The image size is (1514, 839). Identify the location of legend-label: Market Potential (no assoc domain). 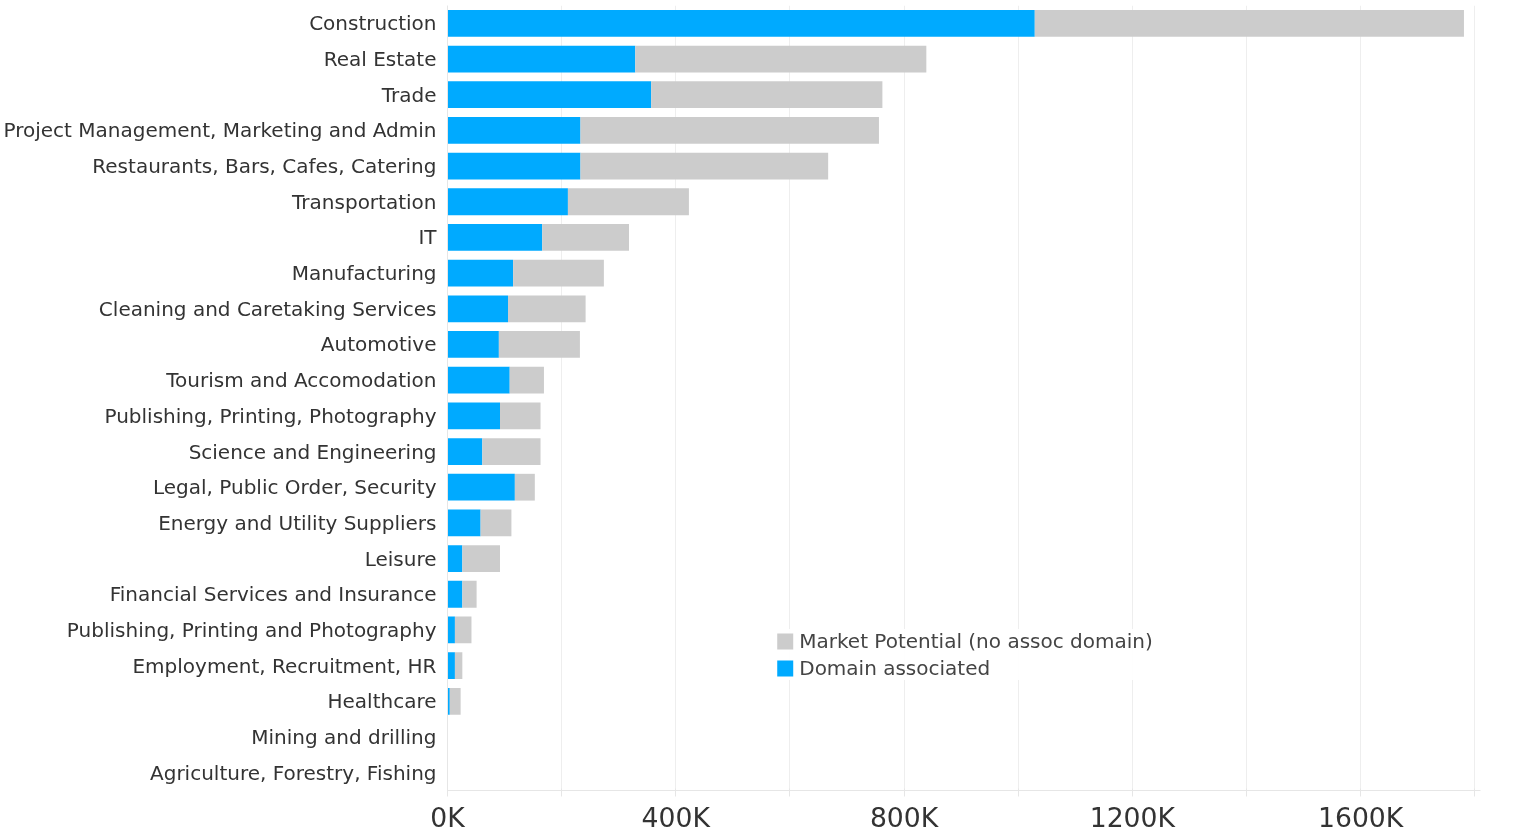
(976, 641).